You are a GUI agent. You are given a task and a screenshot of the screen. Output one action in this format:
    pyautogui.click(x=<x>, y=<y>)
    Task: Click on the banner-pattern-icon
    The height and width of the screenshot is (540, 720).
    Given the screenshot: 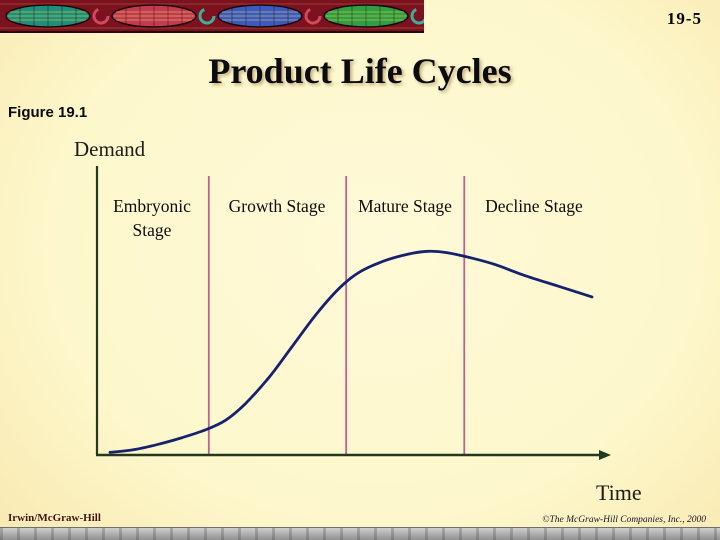 What is the action you would take?
    pyautogui.click(x=214, y=16)
    